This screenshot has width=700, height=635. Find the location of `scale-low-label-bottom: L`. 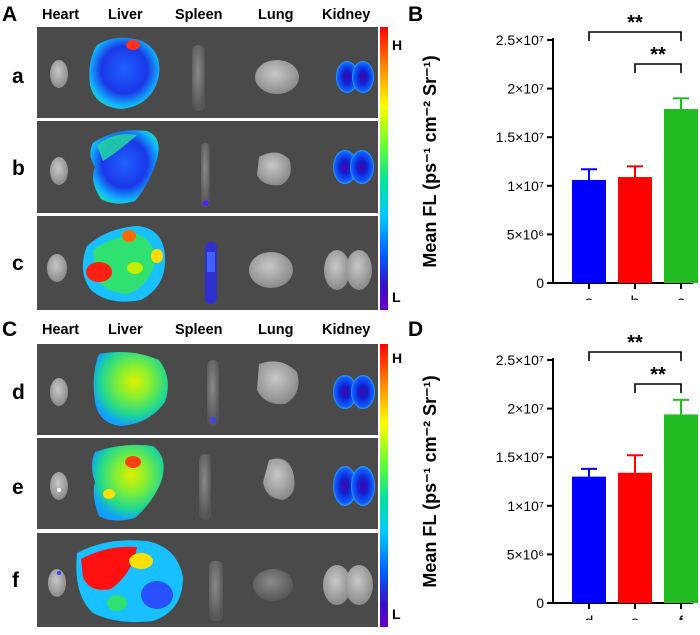

scale-low-label-bottom: L is located at coordinates (396, 614).